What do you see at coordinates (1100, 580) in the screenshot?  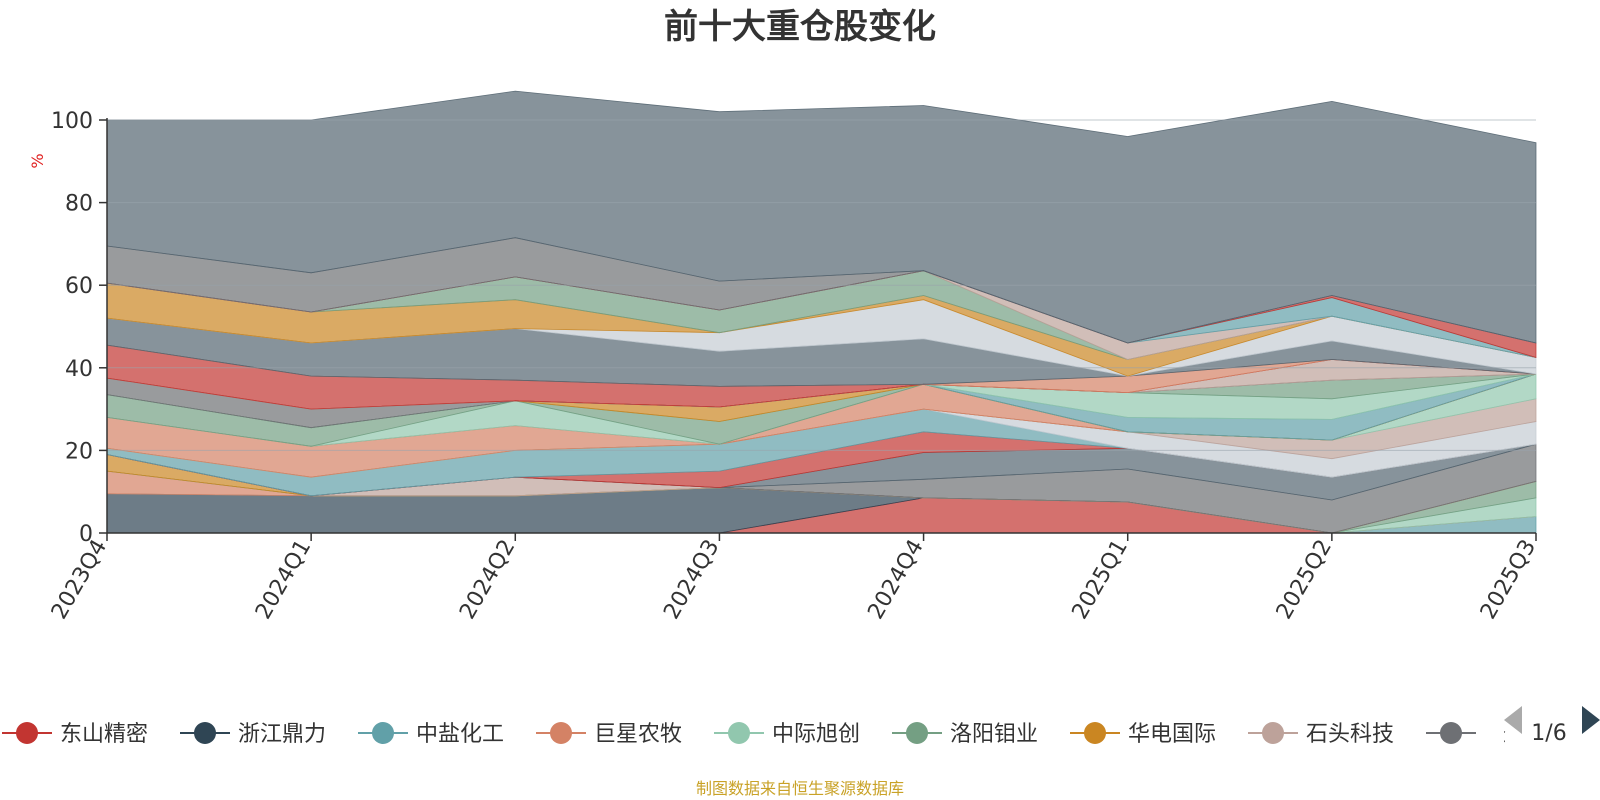 I see `x-tick-label: 2025Q1` at bounding box center [1100, 580].